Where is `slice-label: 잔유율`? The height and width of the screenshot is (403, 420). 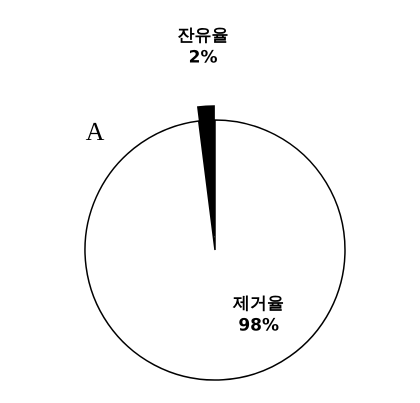 slice-label: 잔유율 is located at coordinates (203, 35).